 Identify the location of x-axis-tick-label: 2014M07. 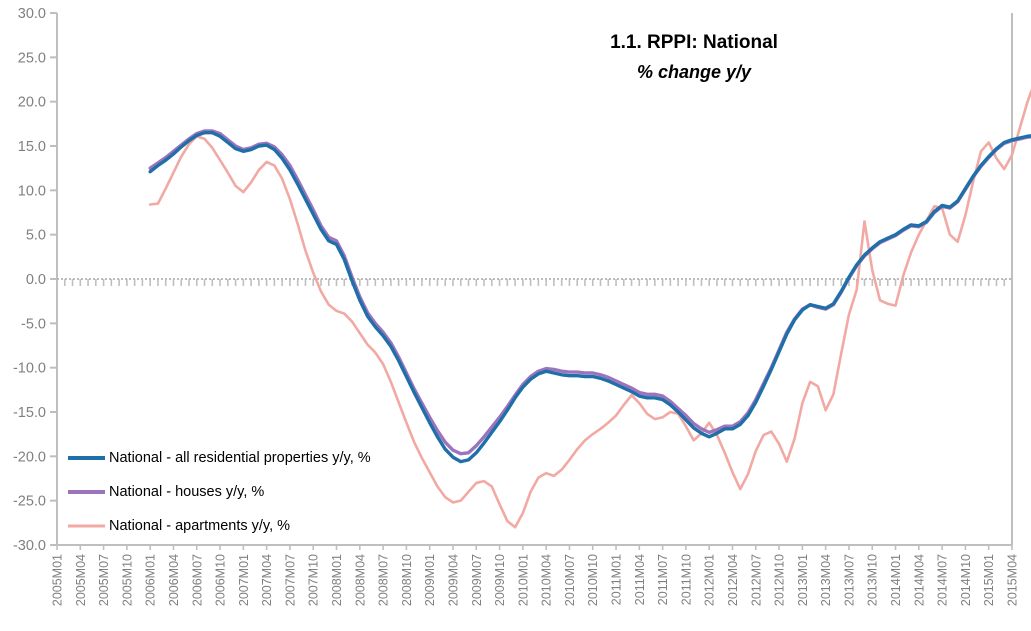
(943, 580).